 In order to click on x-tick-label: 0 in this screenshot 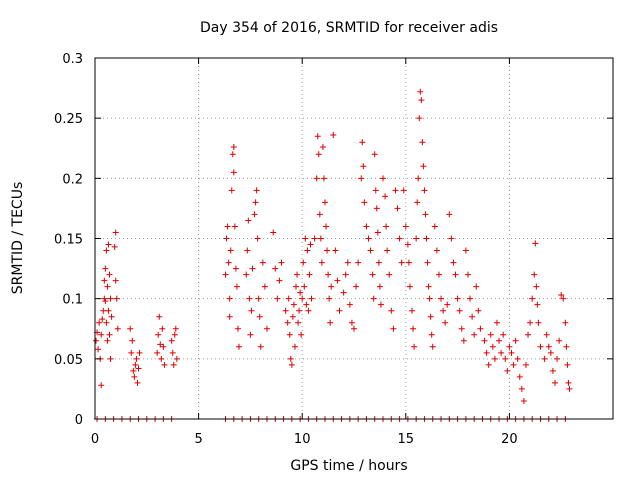, I will do `click(95, 439)`.